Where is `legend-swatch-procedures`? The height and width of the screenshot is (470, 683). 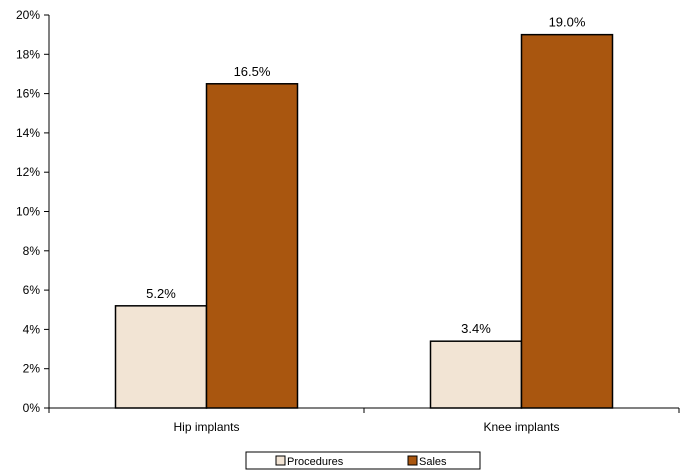 legend-swatch-procedures is located at coordinates (280, 460).